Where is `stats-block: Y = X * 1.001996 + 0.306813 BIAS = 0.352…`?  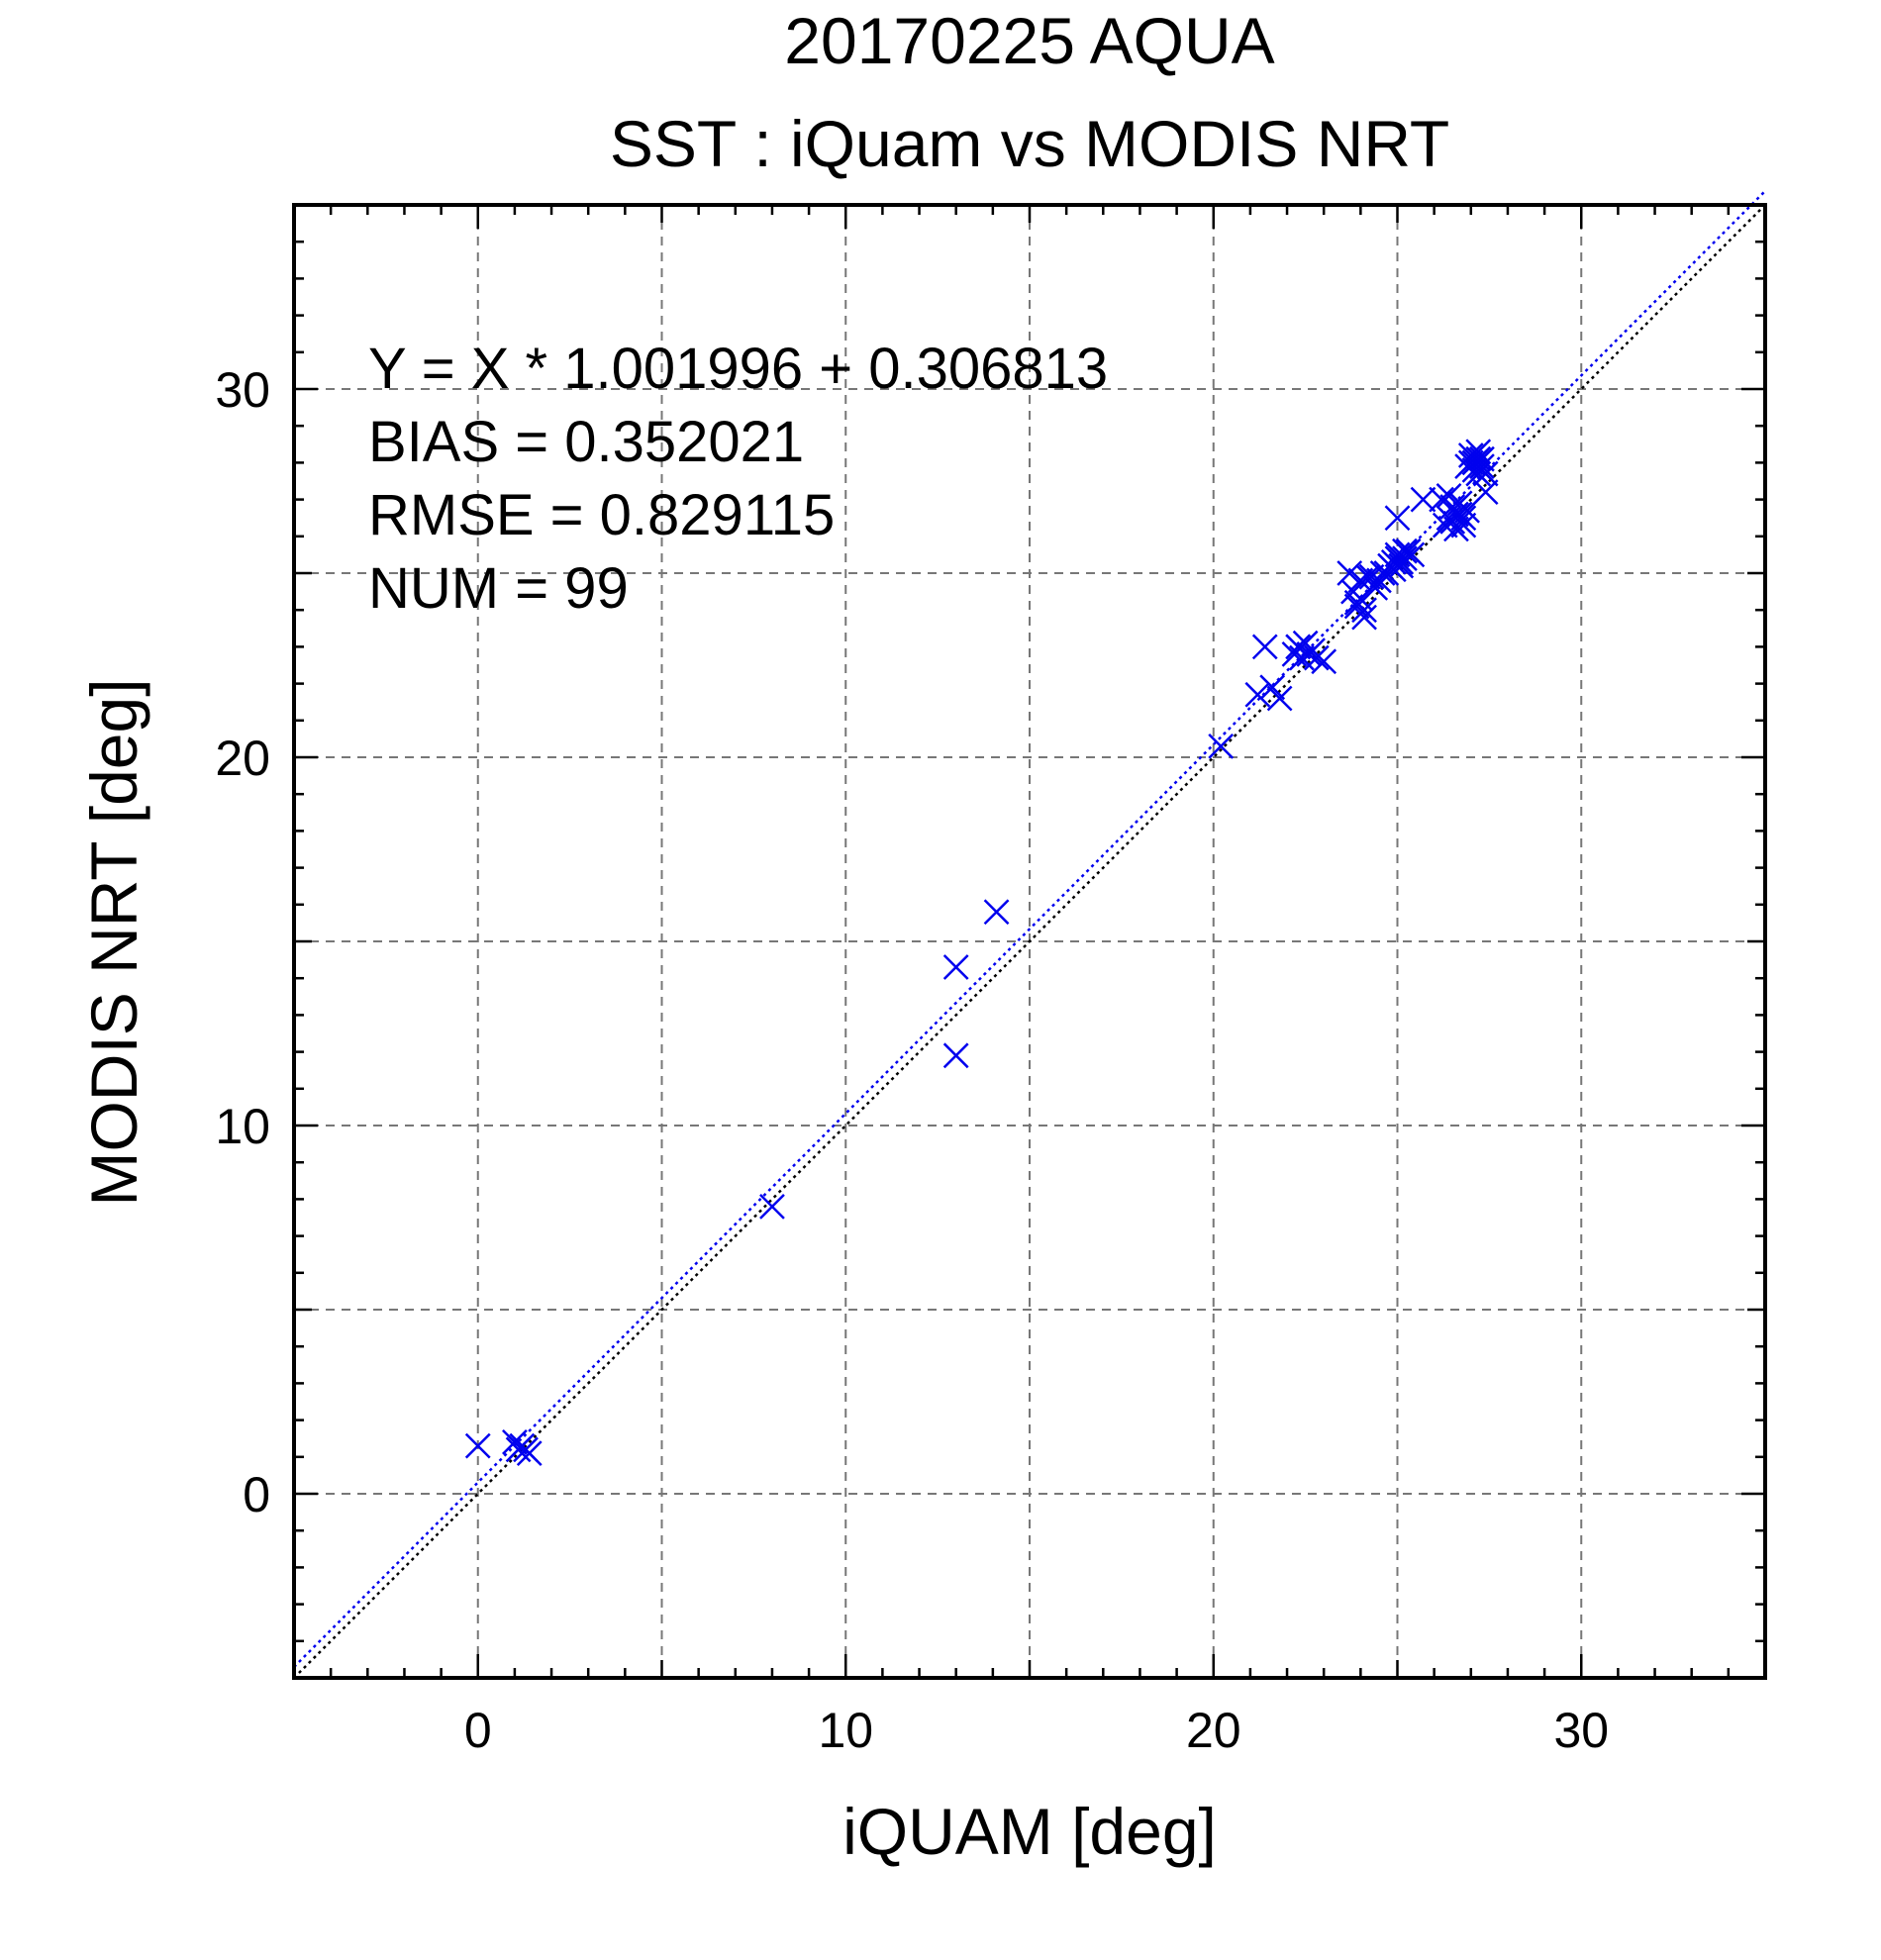
stats-block: Y = X * 1.001996 + 0.306813 BIAS = 0.352… is located at coordinates (738, 479).